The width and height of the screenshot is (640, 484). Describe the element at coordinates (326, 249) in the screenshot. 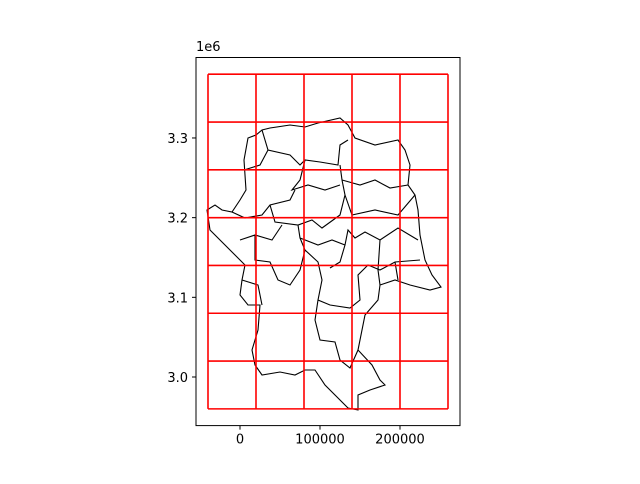

I see `district-line` at that location.